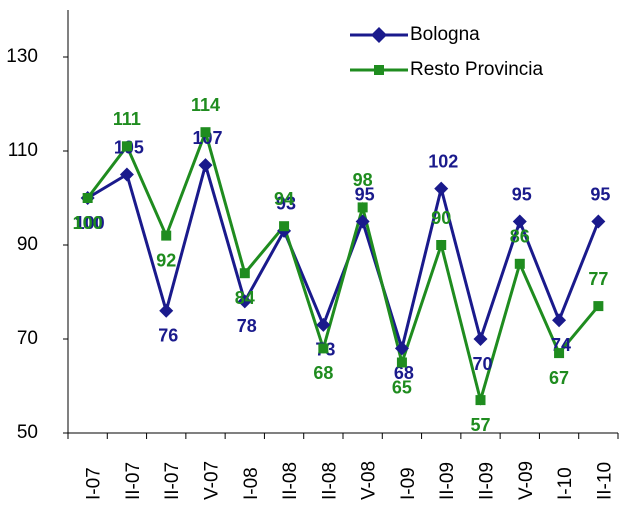 This screenshot has height=507, width=621. Describe the element at coordinates (168, 336) in the screenshot. I see `data-label: 76` at that location.